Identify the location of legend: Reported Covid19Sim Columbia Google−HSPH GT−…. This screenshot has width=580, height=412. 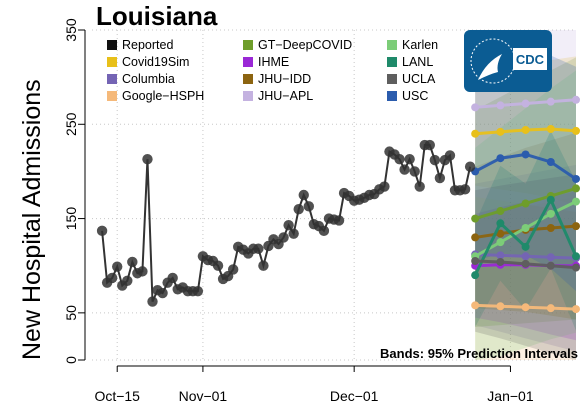
(272, 70).